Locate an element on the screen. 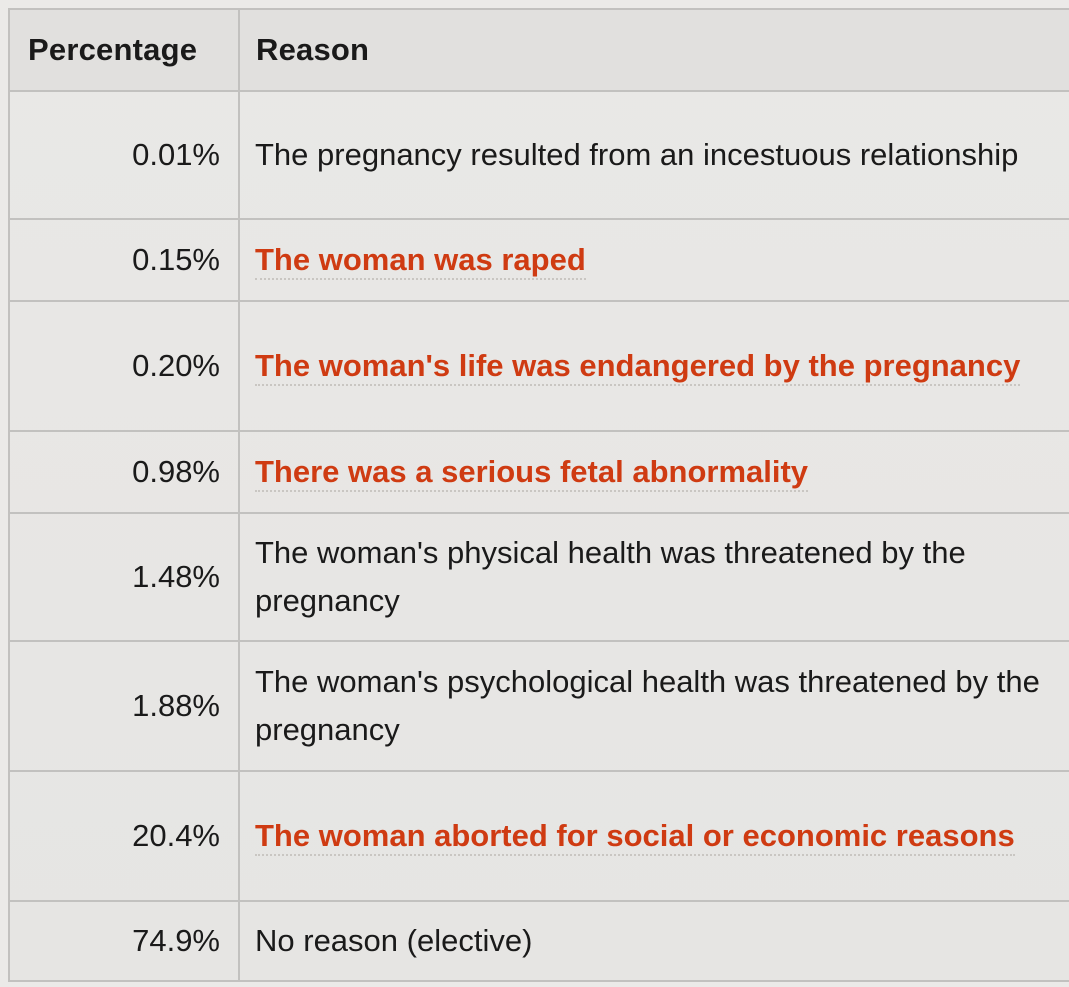 The height and width of the screenshot is (987, 1069). table-row: 0.15% The woman was raped is located at coordinates (538, 260).